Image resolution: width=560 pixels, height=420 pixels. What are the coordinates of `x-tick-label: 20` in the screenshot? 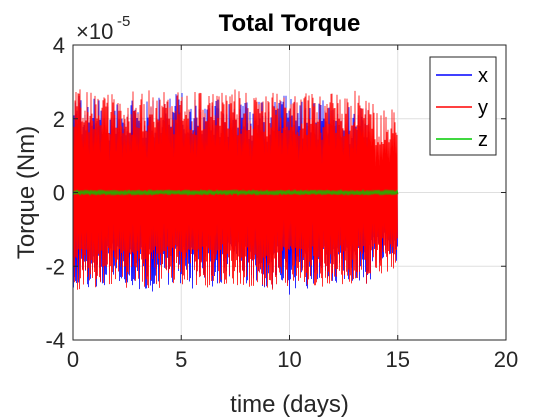 It's located at (506, 359).